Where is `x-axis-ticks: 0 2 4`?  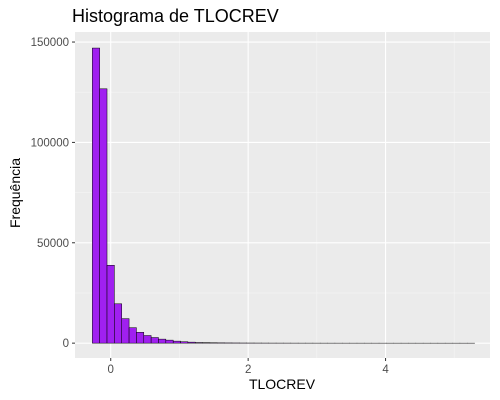
x-axis-ticks: 0 2 4 is located at coordinates (248, 367).